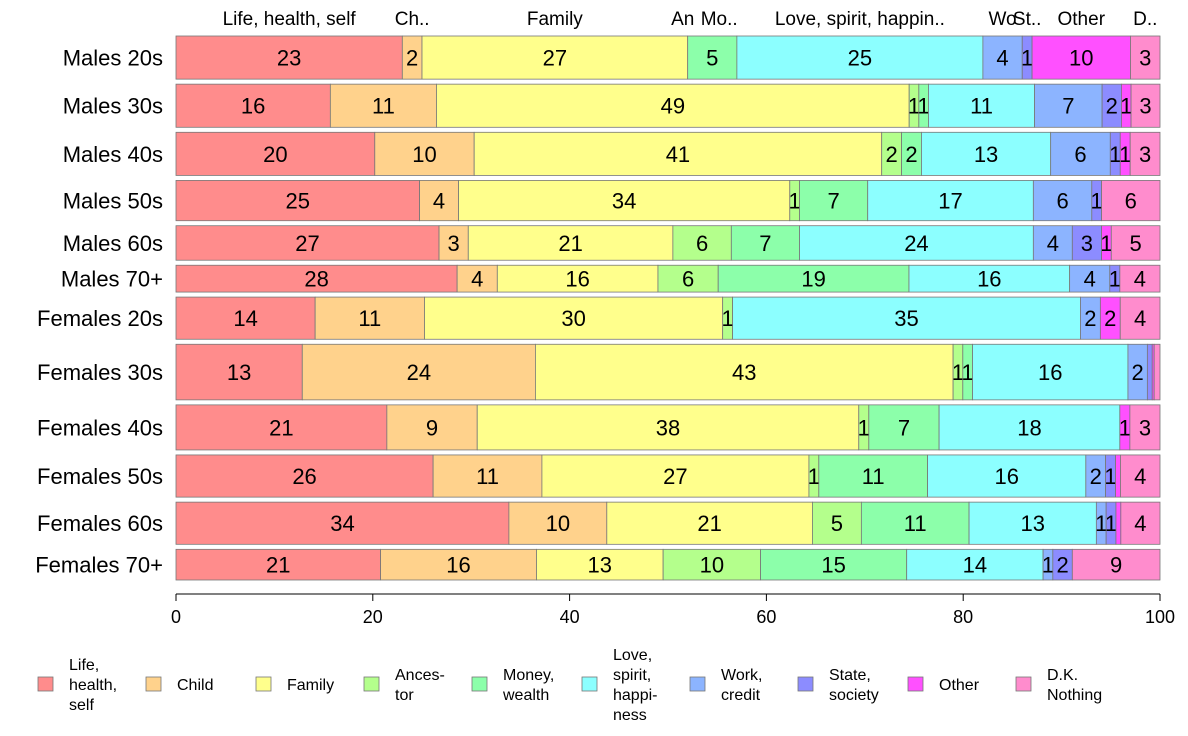  I want to click on bar-row: 34 10 21 5 11 13 11 4, so click(668, 523).